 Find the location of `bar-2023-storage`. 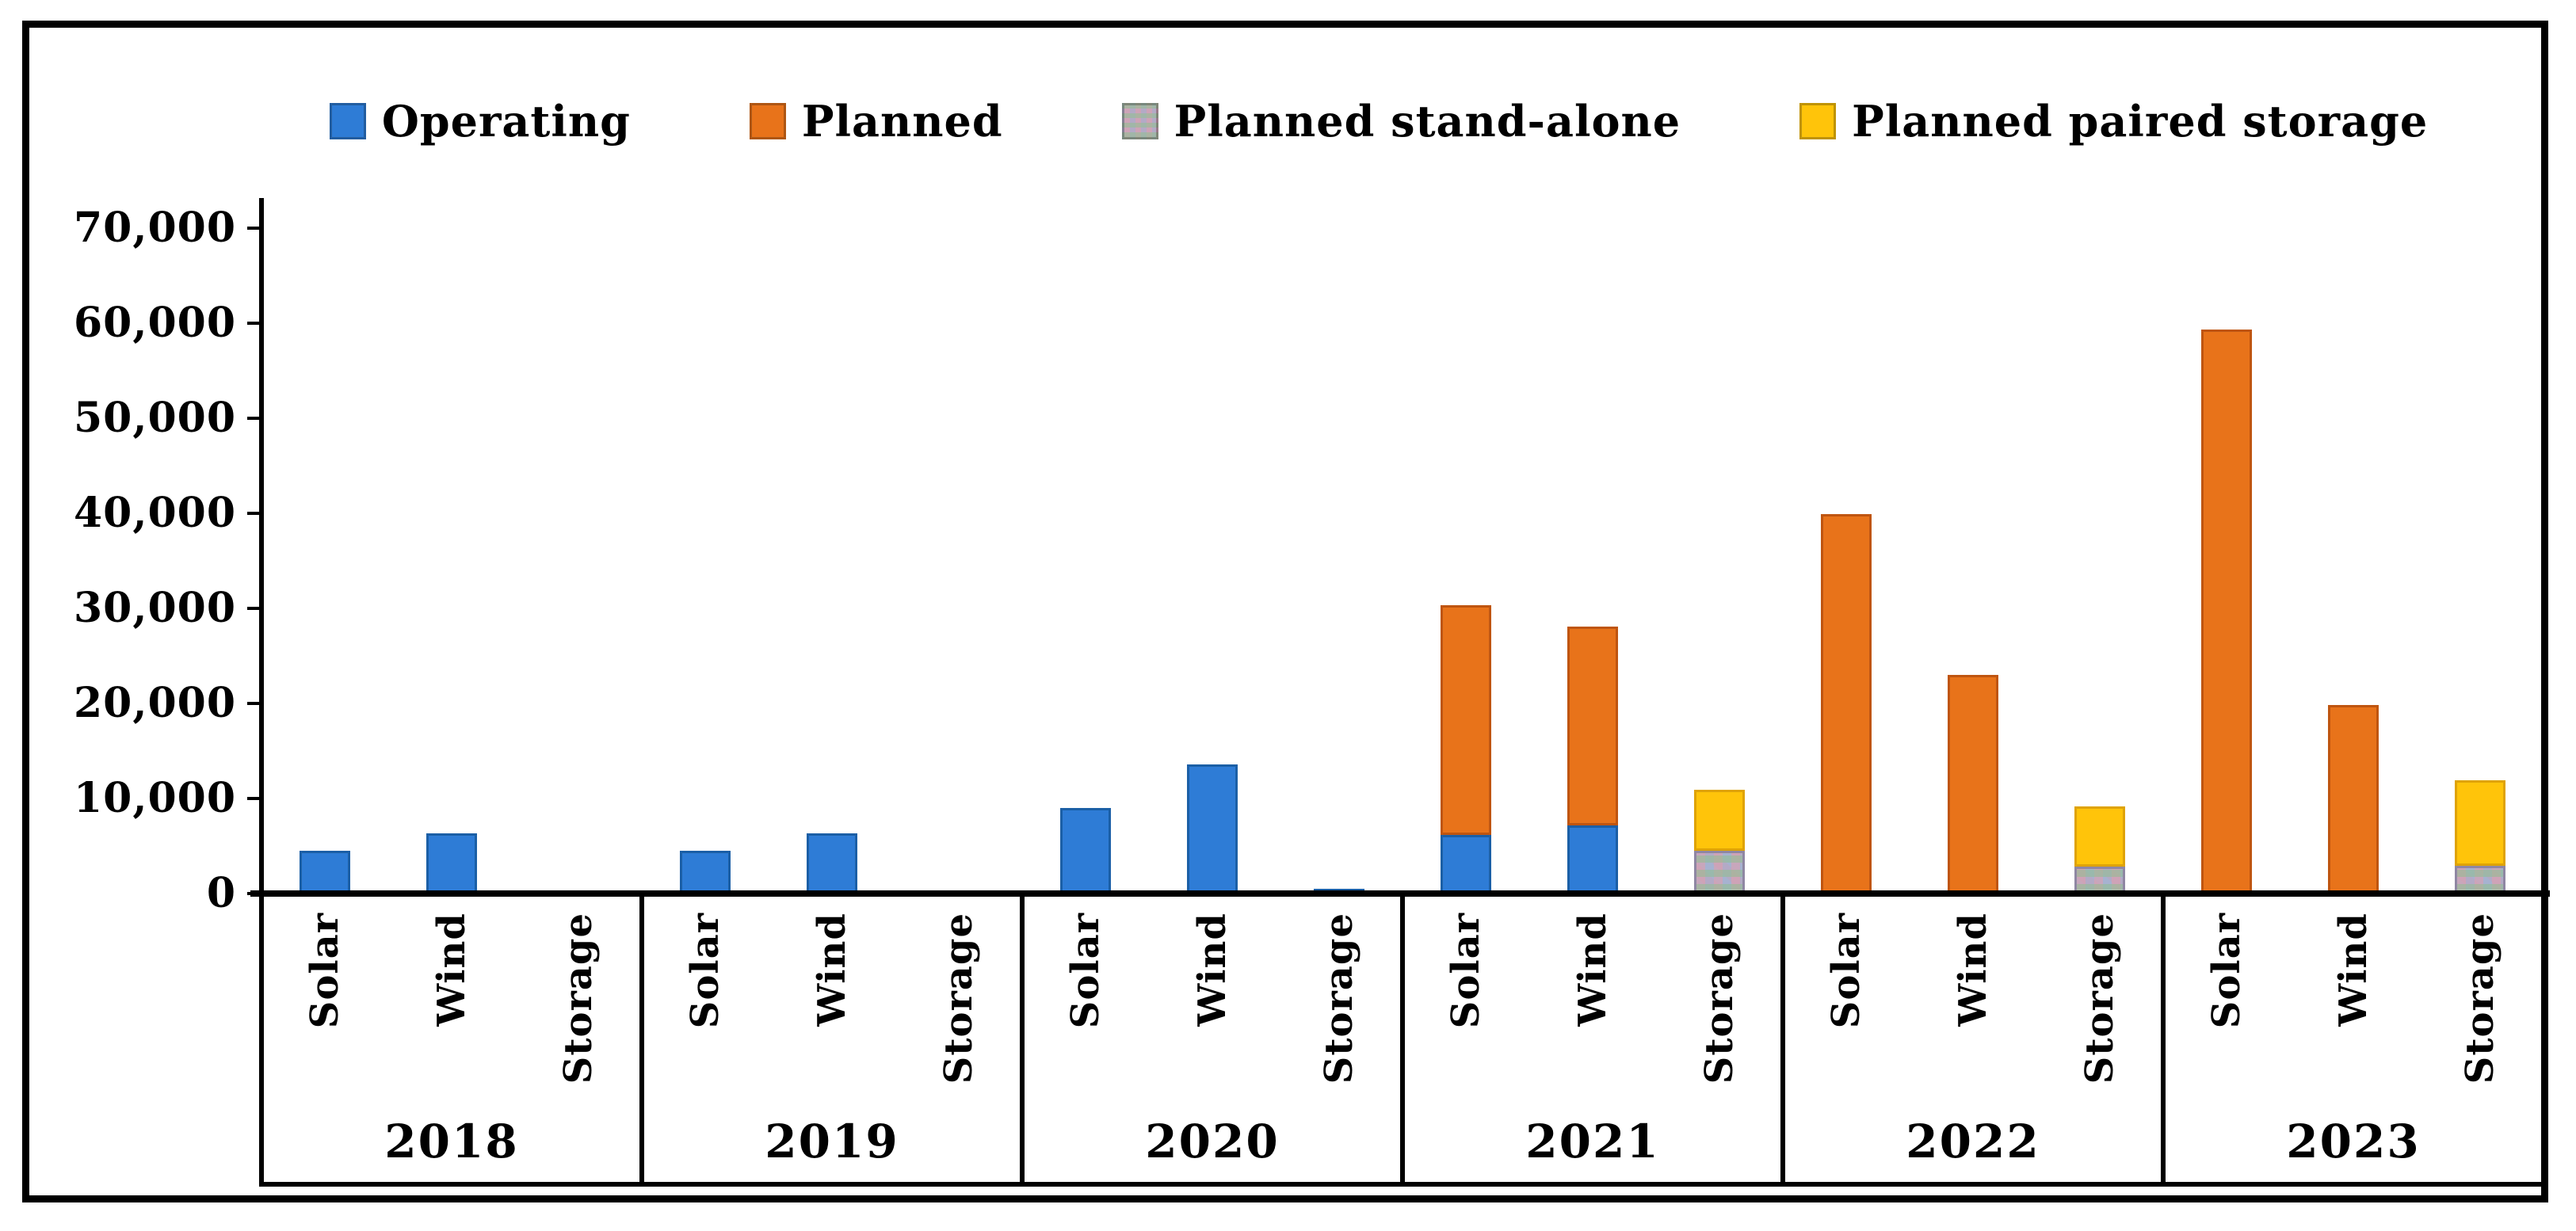

bar-2023-storage is located at coordinates (2480, 837).